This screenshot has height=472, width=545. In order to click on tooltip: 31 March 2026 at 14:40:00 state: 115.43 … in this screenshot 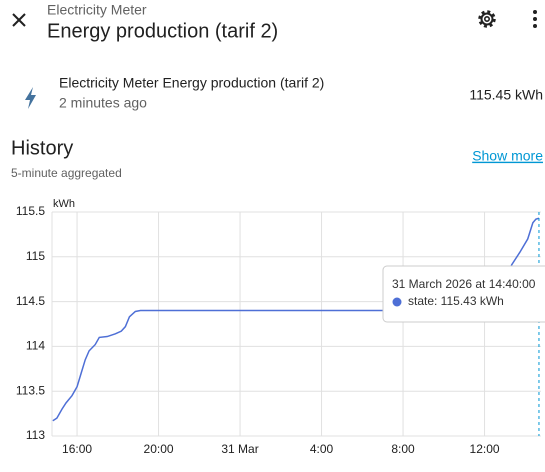, I will do `click(463, 294)`.